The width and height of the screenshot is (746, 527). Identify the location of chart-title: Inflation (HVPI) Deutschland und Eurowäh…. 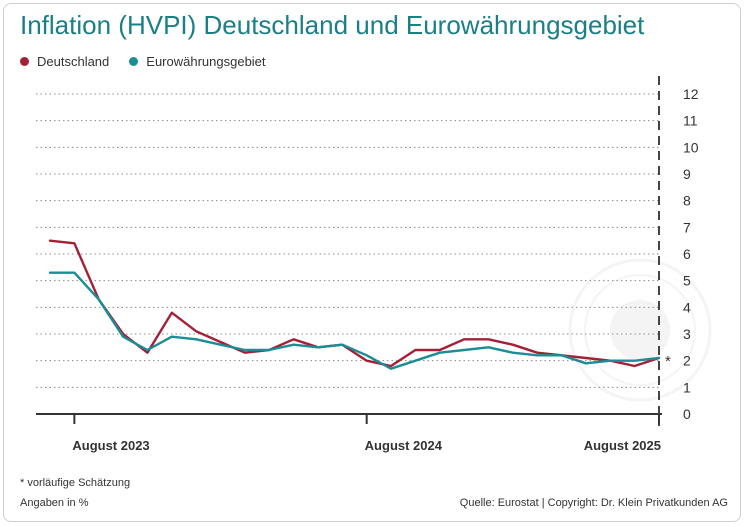
(332, 25).